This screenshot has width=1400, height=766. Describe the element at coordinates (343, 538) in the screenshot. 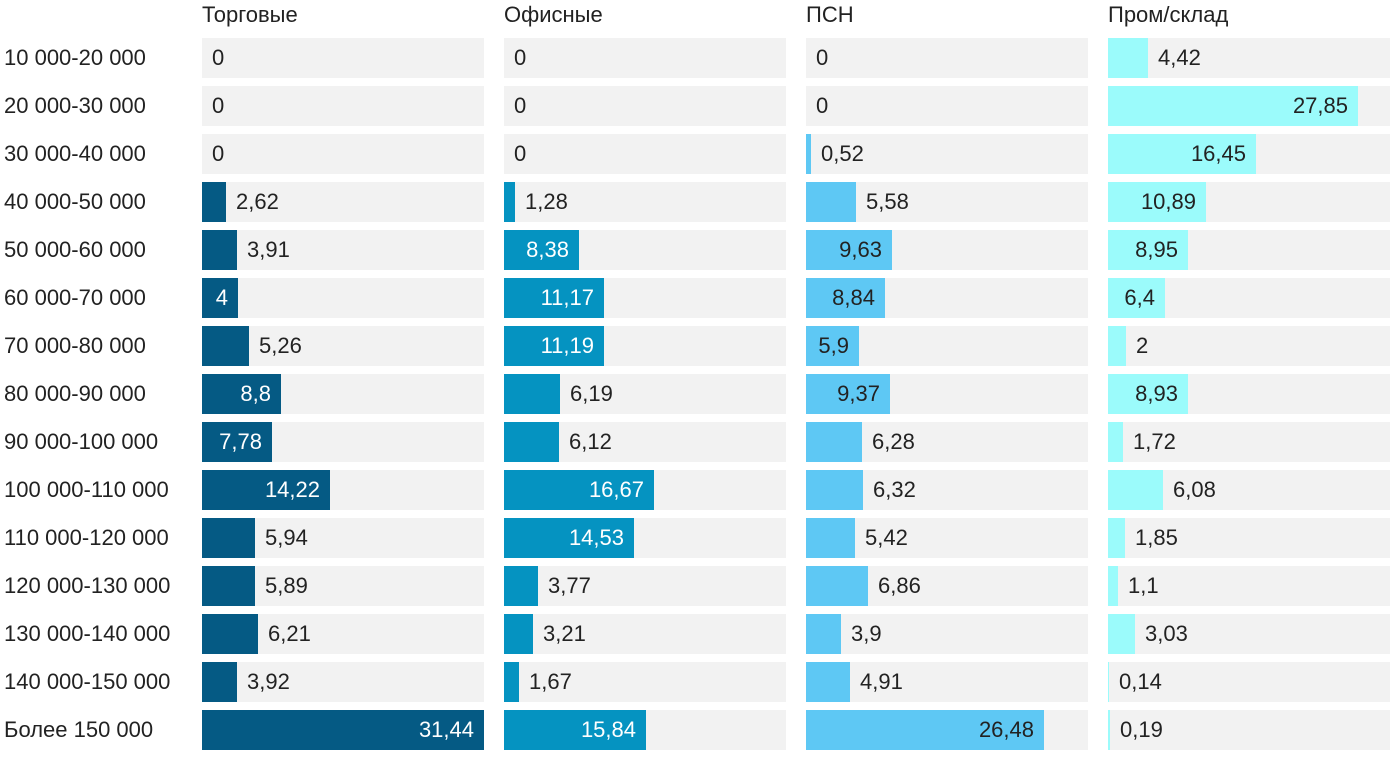

I see `bar-track: 5,94` at that location.